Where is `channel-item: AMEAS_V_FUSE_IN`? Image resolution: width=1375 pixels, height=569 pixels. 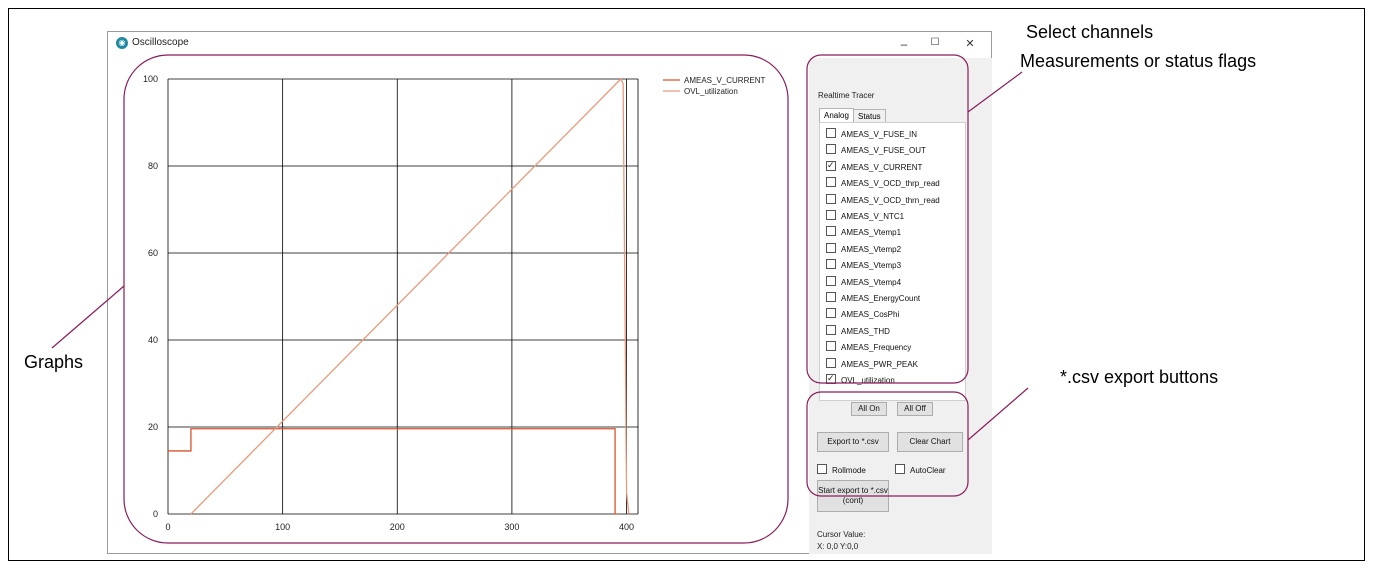
channel-item: AMEAS_V_FUSE_IN is located at coordinates (871, 135).